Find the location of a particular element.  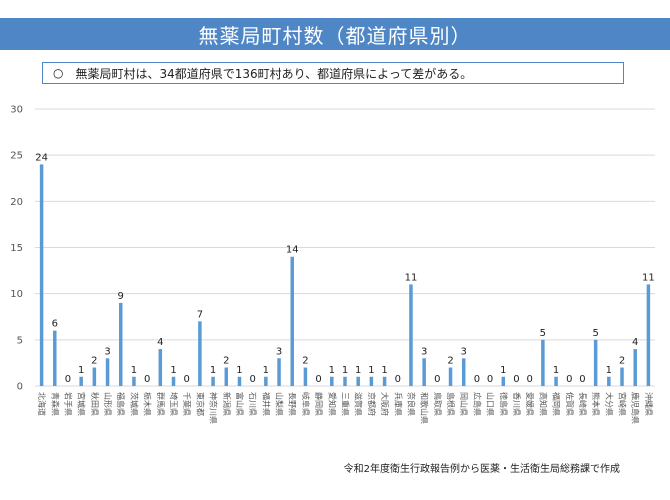

y-tick-label: 25 is located at coordinates (16, 156).